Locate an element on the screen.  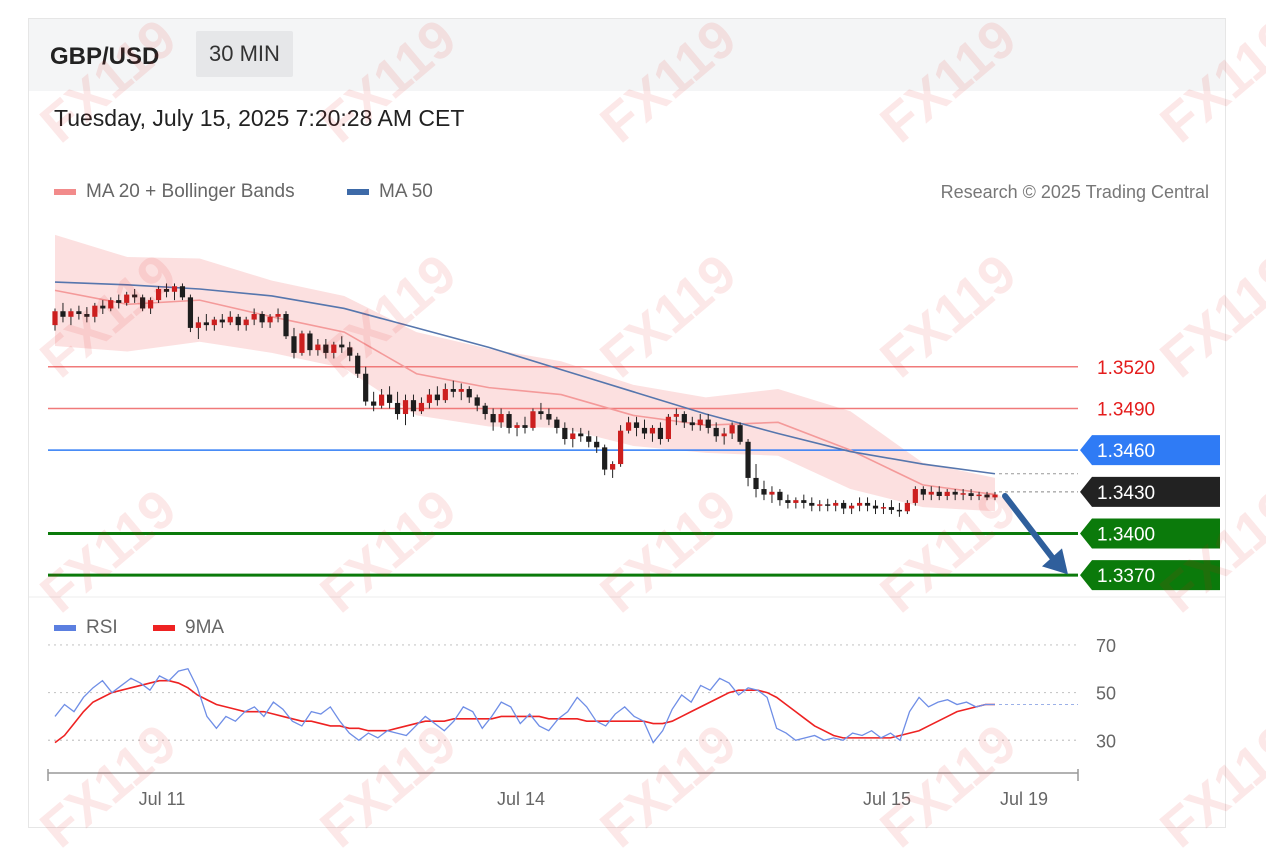
rsi-tick-label: 70 is located at coordinates (1106, 646).